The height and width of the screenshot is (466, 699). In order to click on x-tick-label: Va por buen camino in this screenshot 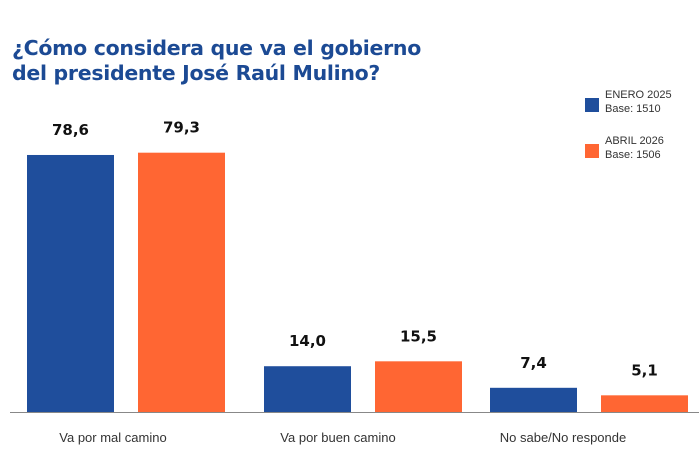, I will do `click(337, 437)`.